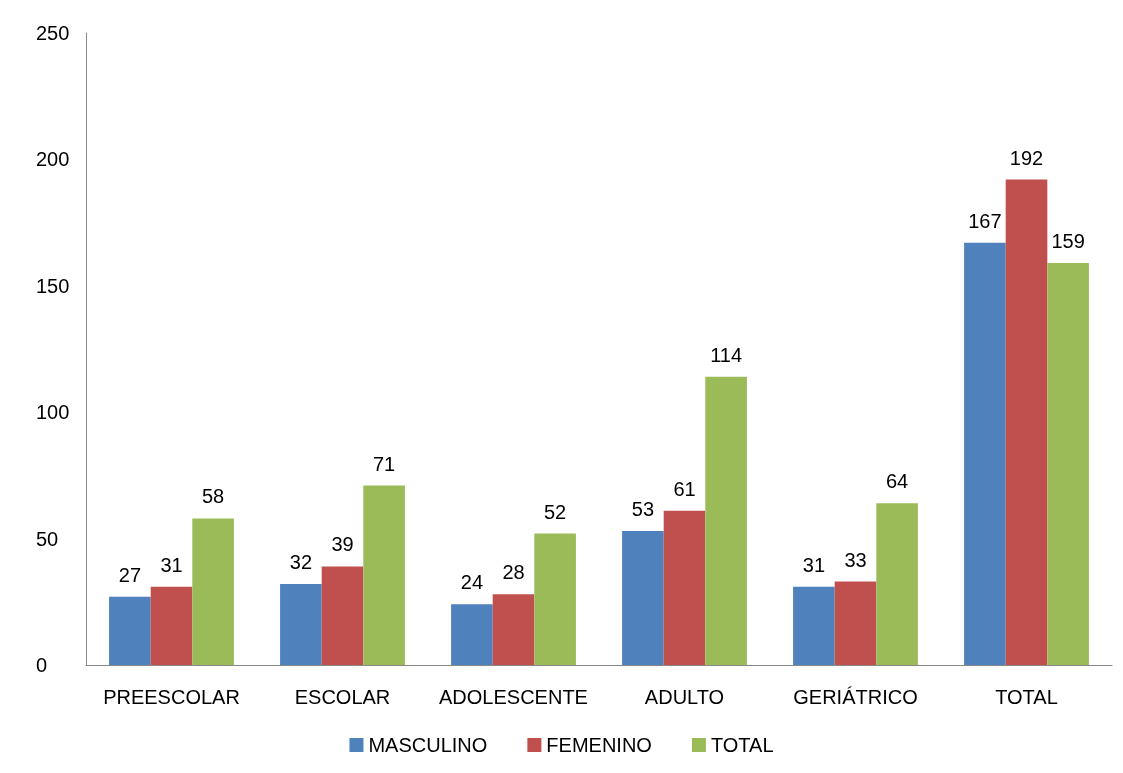 Image resolution: width=1123 pixels, height=773 pixels. I want to click on x-tick-label: TOTAL, so click(1026, 697).